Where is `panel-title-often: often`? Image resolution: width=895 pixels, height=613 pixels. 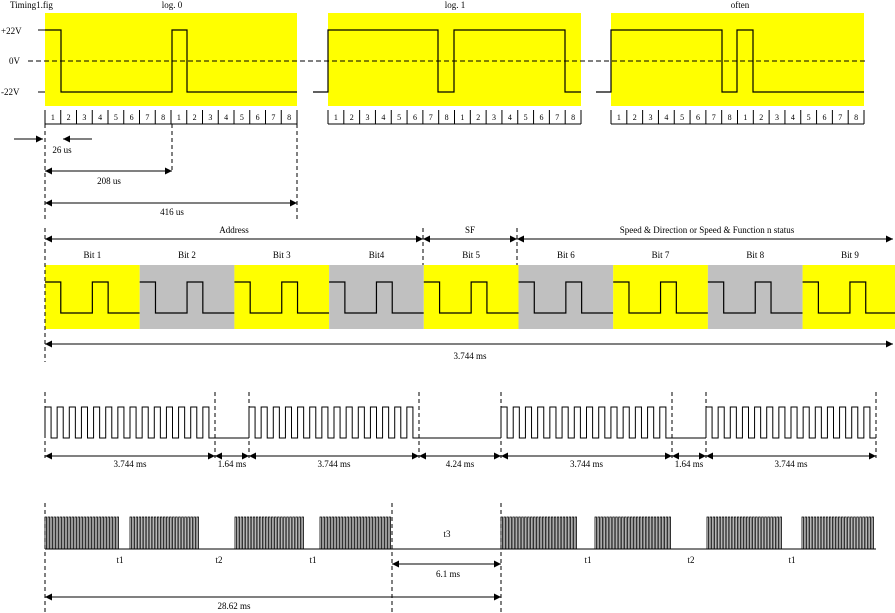
panel-title-often: often is located at coordinates (740, 5).